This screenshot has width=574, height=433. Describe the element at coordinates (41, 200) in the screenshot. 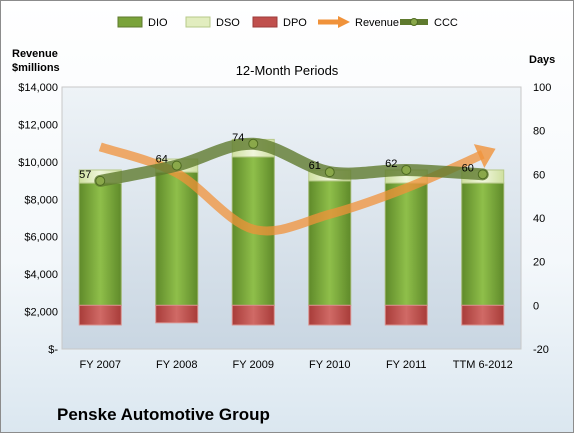

I see `left-tick-label: $8,000` at that location.